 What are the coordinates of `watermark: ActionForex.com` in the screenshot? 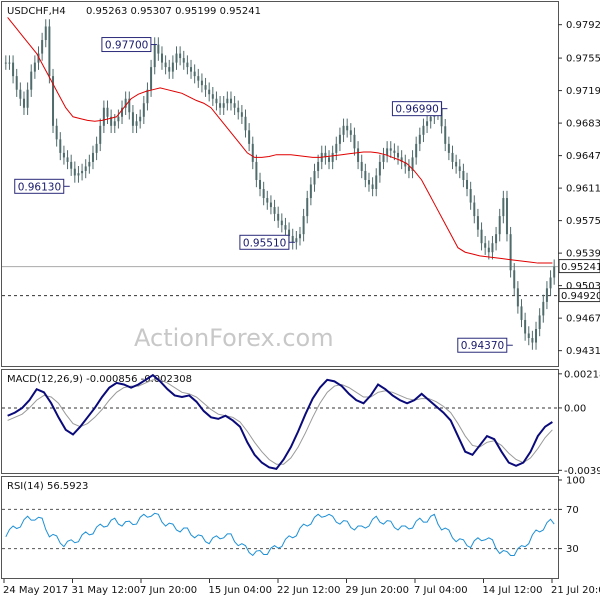 It's located at (234, 338).